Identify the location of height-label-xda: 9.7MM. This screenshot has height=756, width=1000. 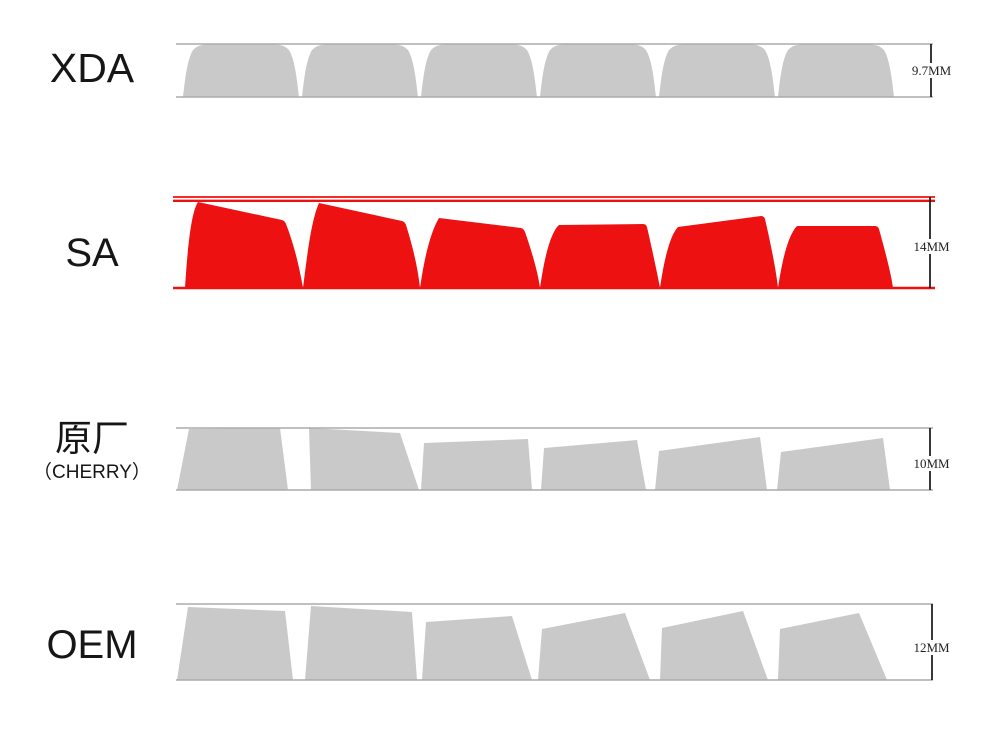
(931, 70).